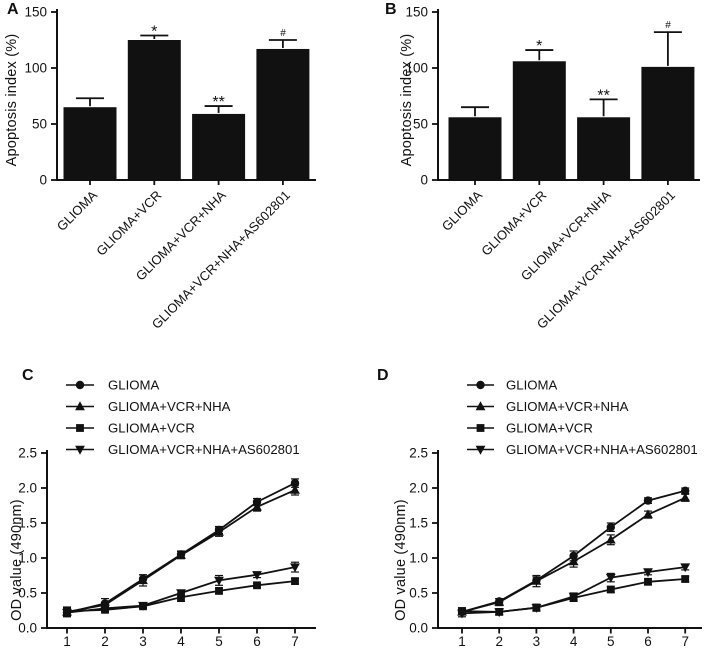 Image resolution: width=709 pixels, height=652 pixels. I want to click on panel-letter-C: C, so click(28, 375).